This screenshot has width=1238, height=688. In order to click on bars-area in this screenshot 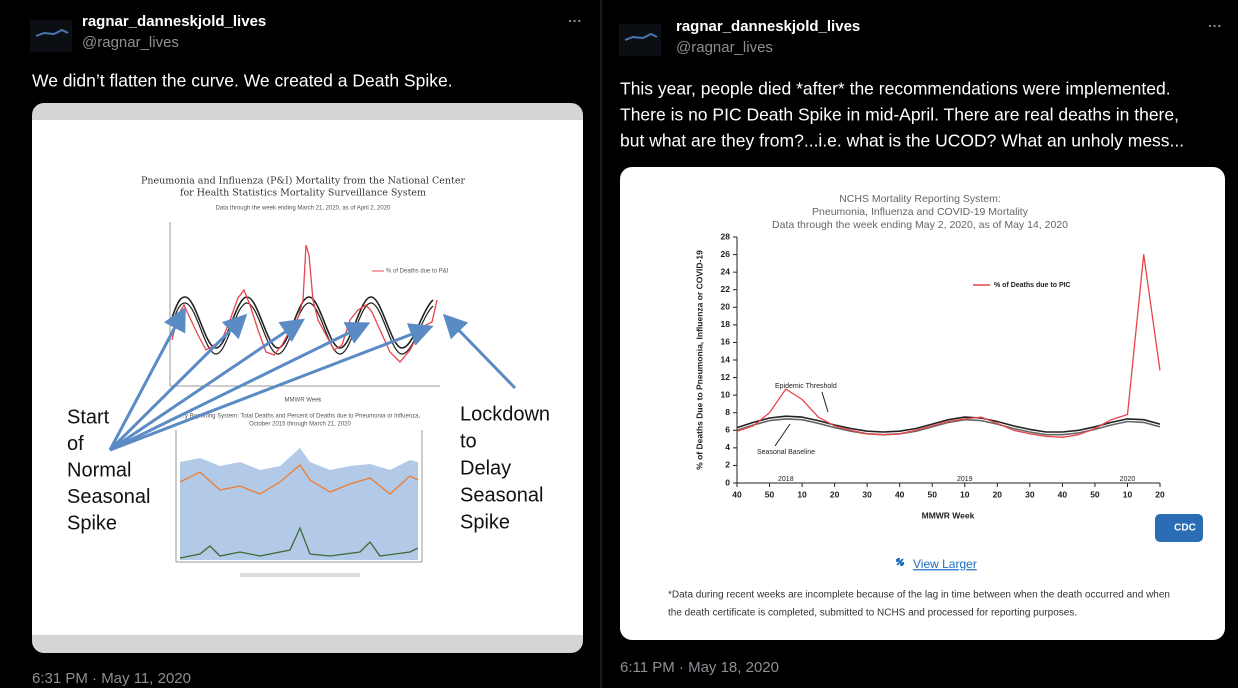, I will do `click(299, 504)`.